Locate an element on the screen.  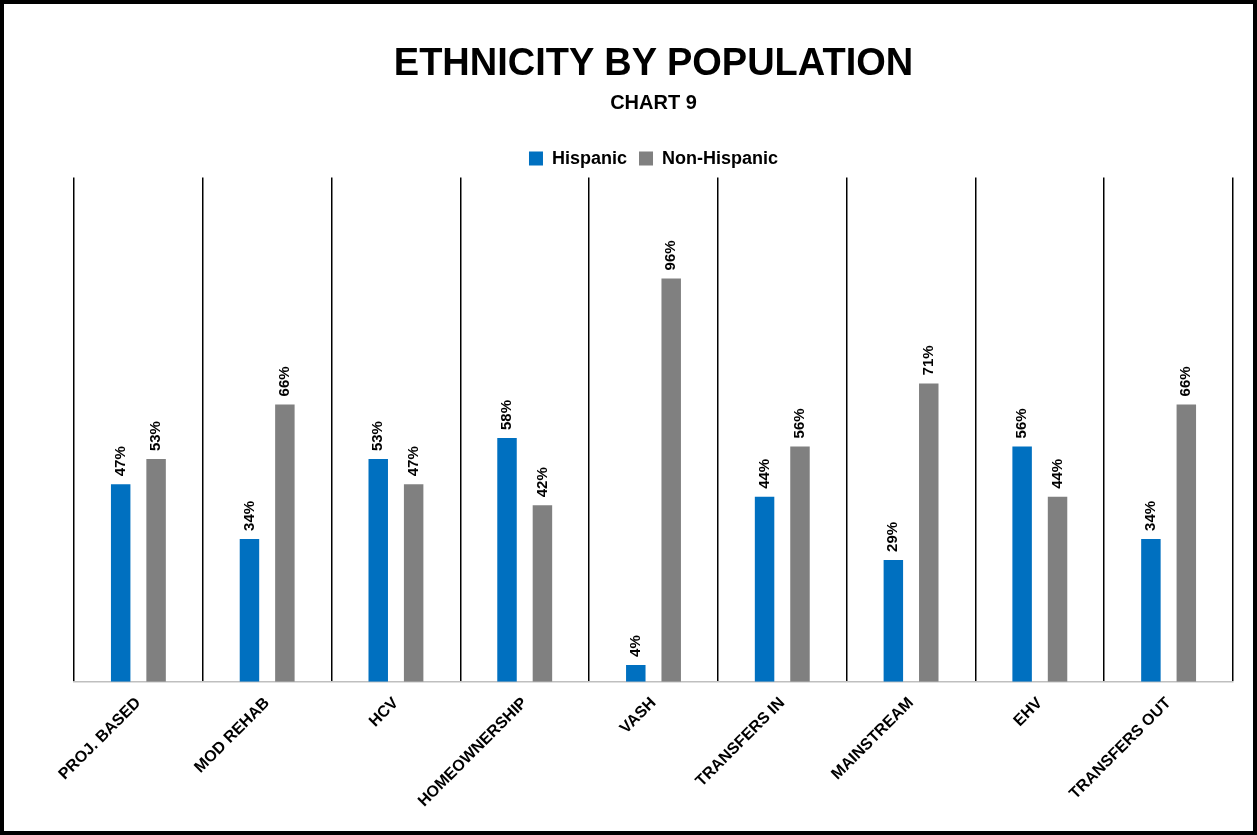
data-label: 4% is located at coordinates (634, 646).